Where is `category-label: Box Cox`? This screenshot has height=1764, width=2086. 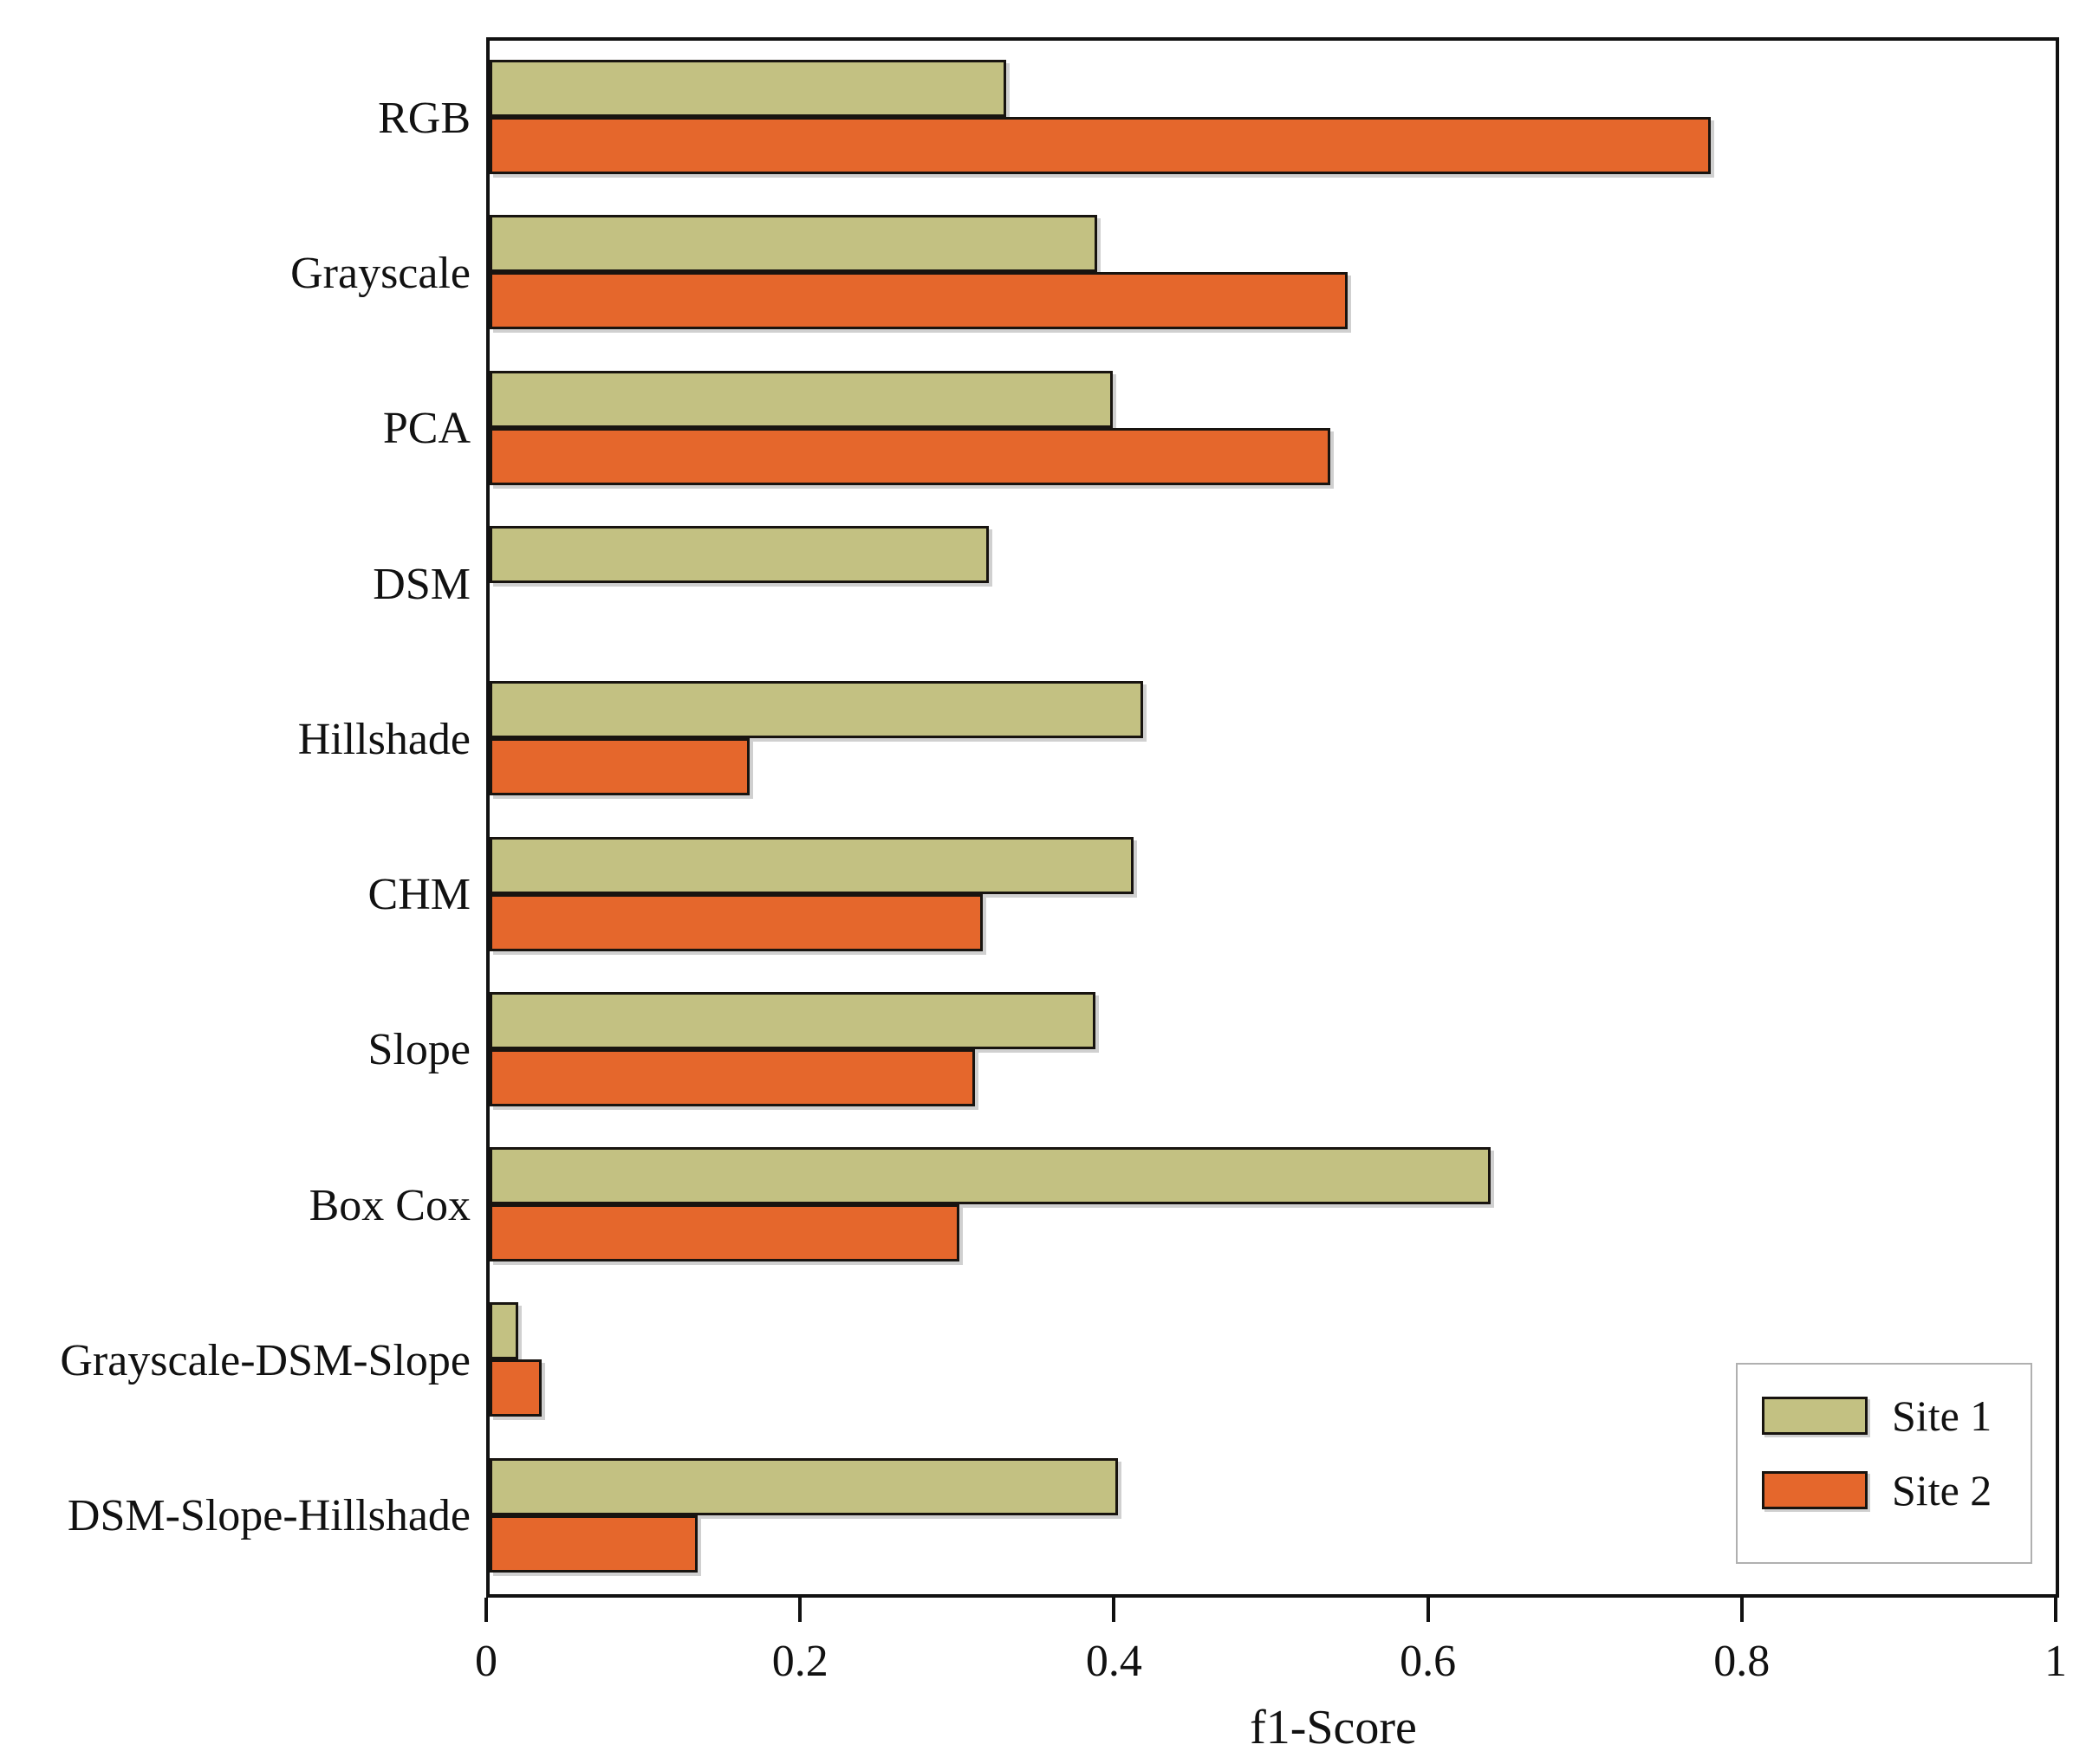 category-label: Box Cox is located at coordinates (390, 1205).